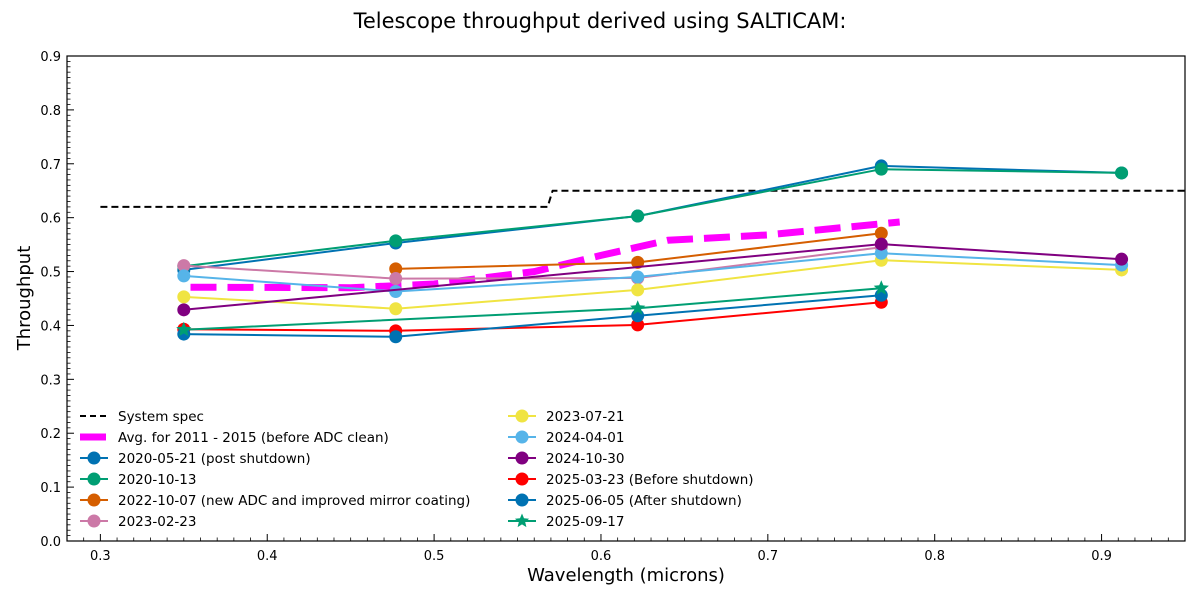 The height and width of the screenshot is (600, 1200). I want to click on series-system-spec, so click(642, 198).